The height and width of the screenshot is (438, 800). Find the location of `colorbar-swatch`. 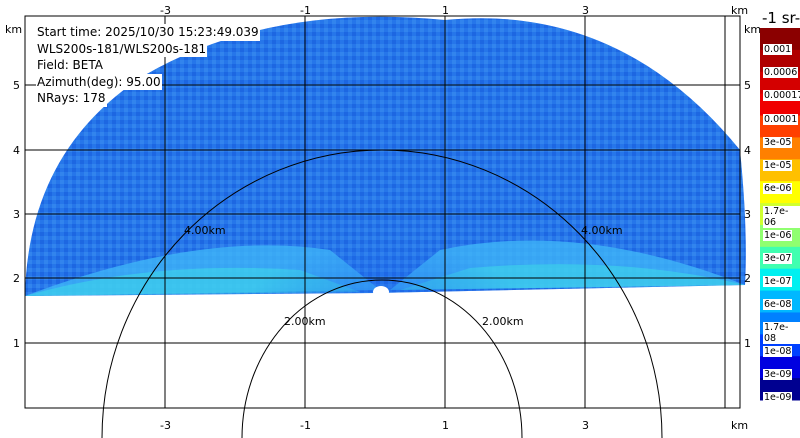

colorbar-swatch is located at coordinates (780, 61).